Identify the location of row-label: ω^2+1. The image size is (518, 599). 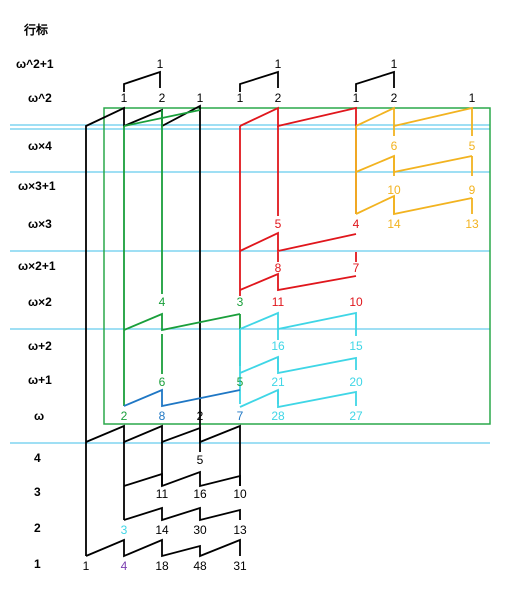
(35, 64).